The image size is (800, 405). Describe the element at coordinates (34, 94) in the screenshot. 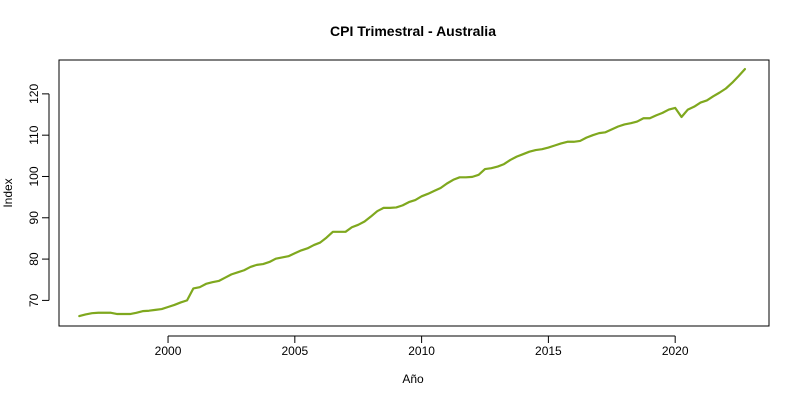

I see `y-tick-label: 120` at that location.